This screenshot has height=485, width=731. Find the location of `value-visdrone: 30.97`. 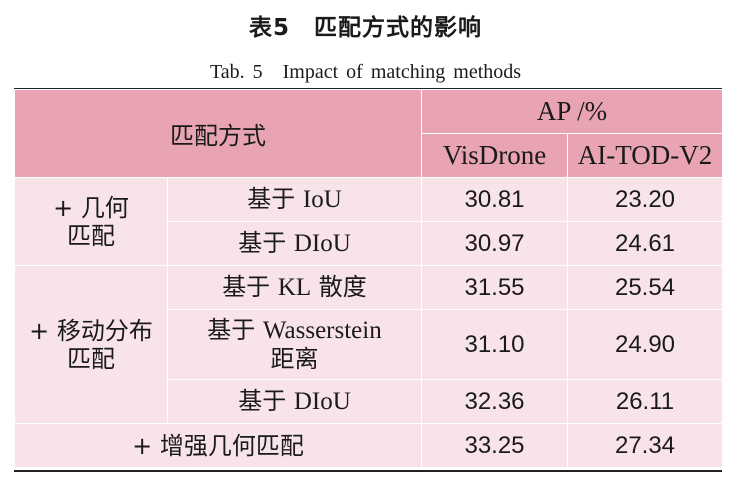

value-visdrone: 30.97 is located at coordinates (494, 243).